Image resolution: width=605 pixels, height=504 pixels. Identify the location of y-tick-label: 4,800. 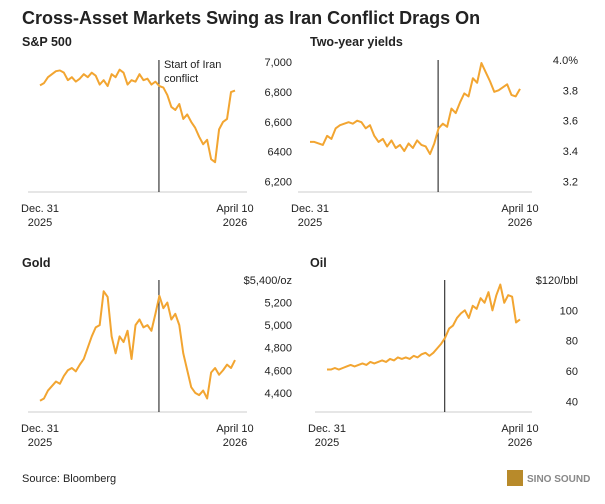
(278, 349).